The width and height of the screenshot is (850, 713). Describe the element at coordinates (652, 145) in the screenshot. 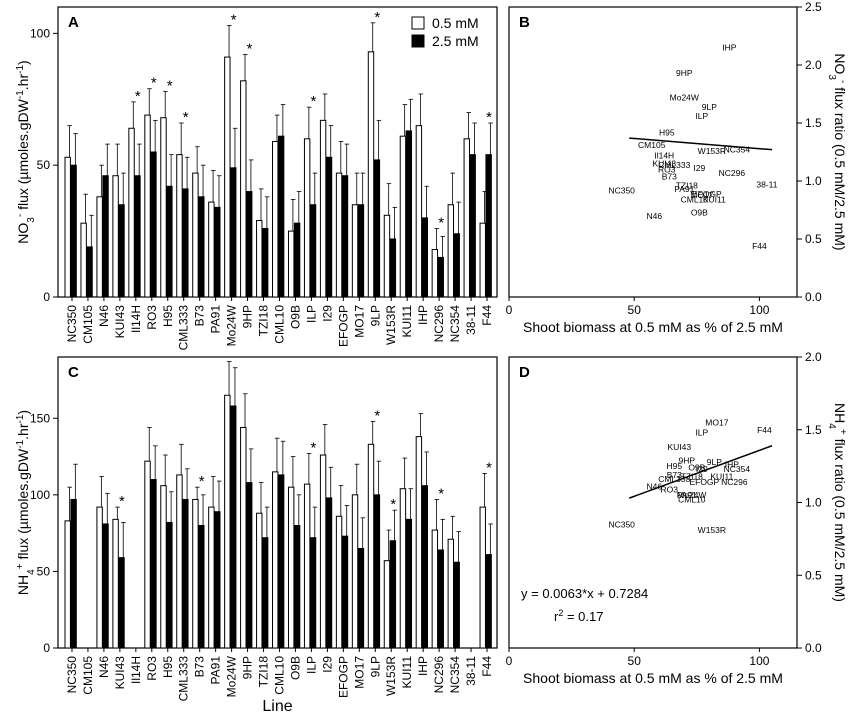

I see `point-label: CM105` at that location.